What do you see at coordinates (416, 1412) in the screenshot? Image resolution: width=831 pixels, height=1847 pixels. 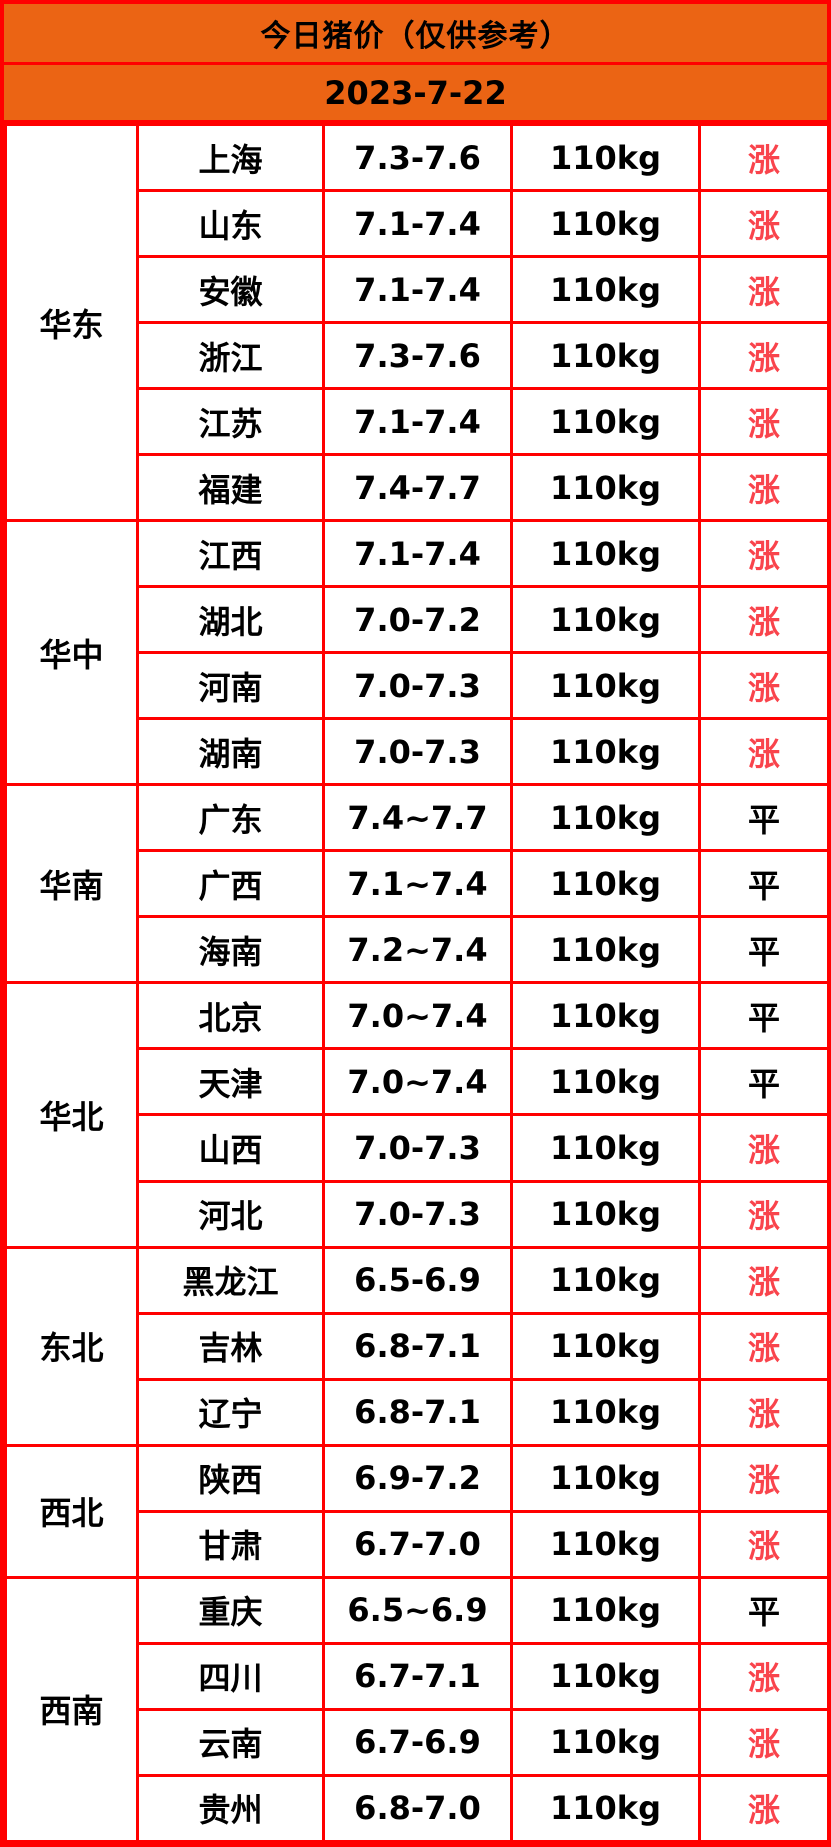 I see `table-row: 辽宁 6.8-7.1 110kg 涨` at bounding box center [416, 1412].